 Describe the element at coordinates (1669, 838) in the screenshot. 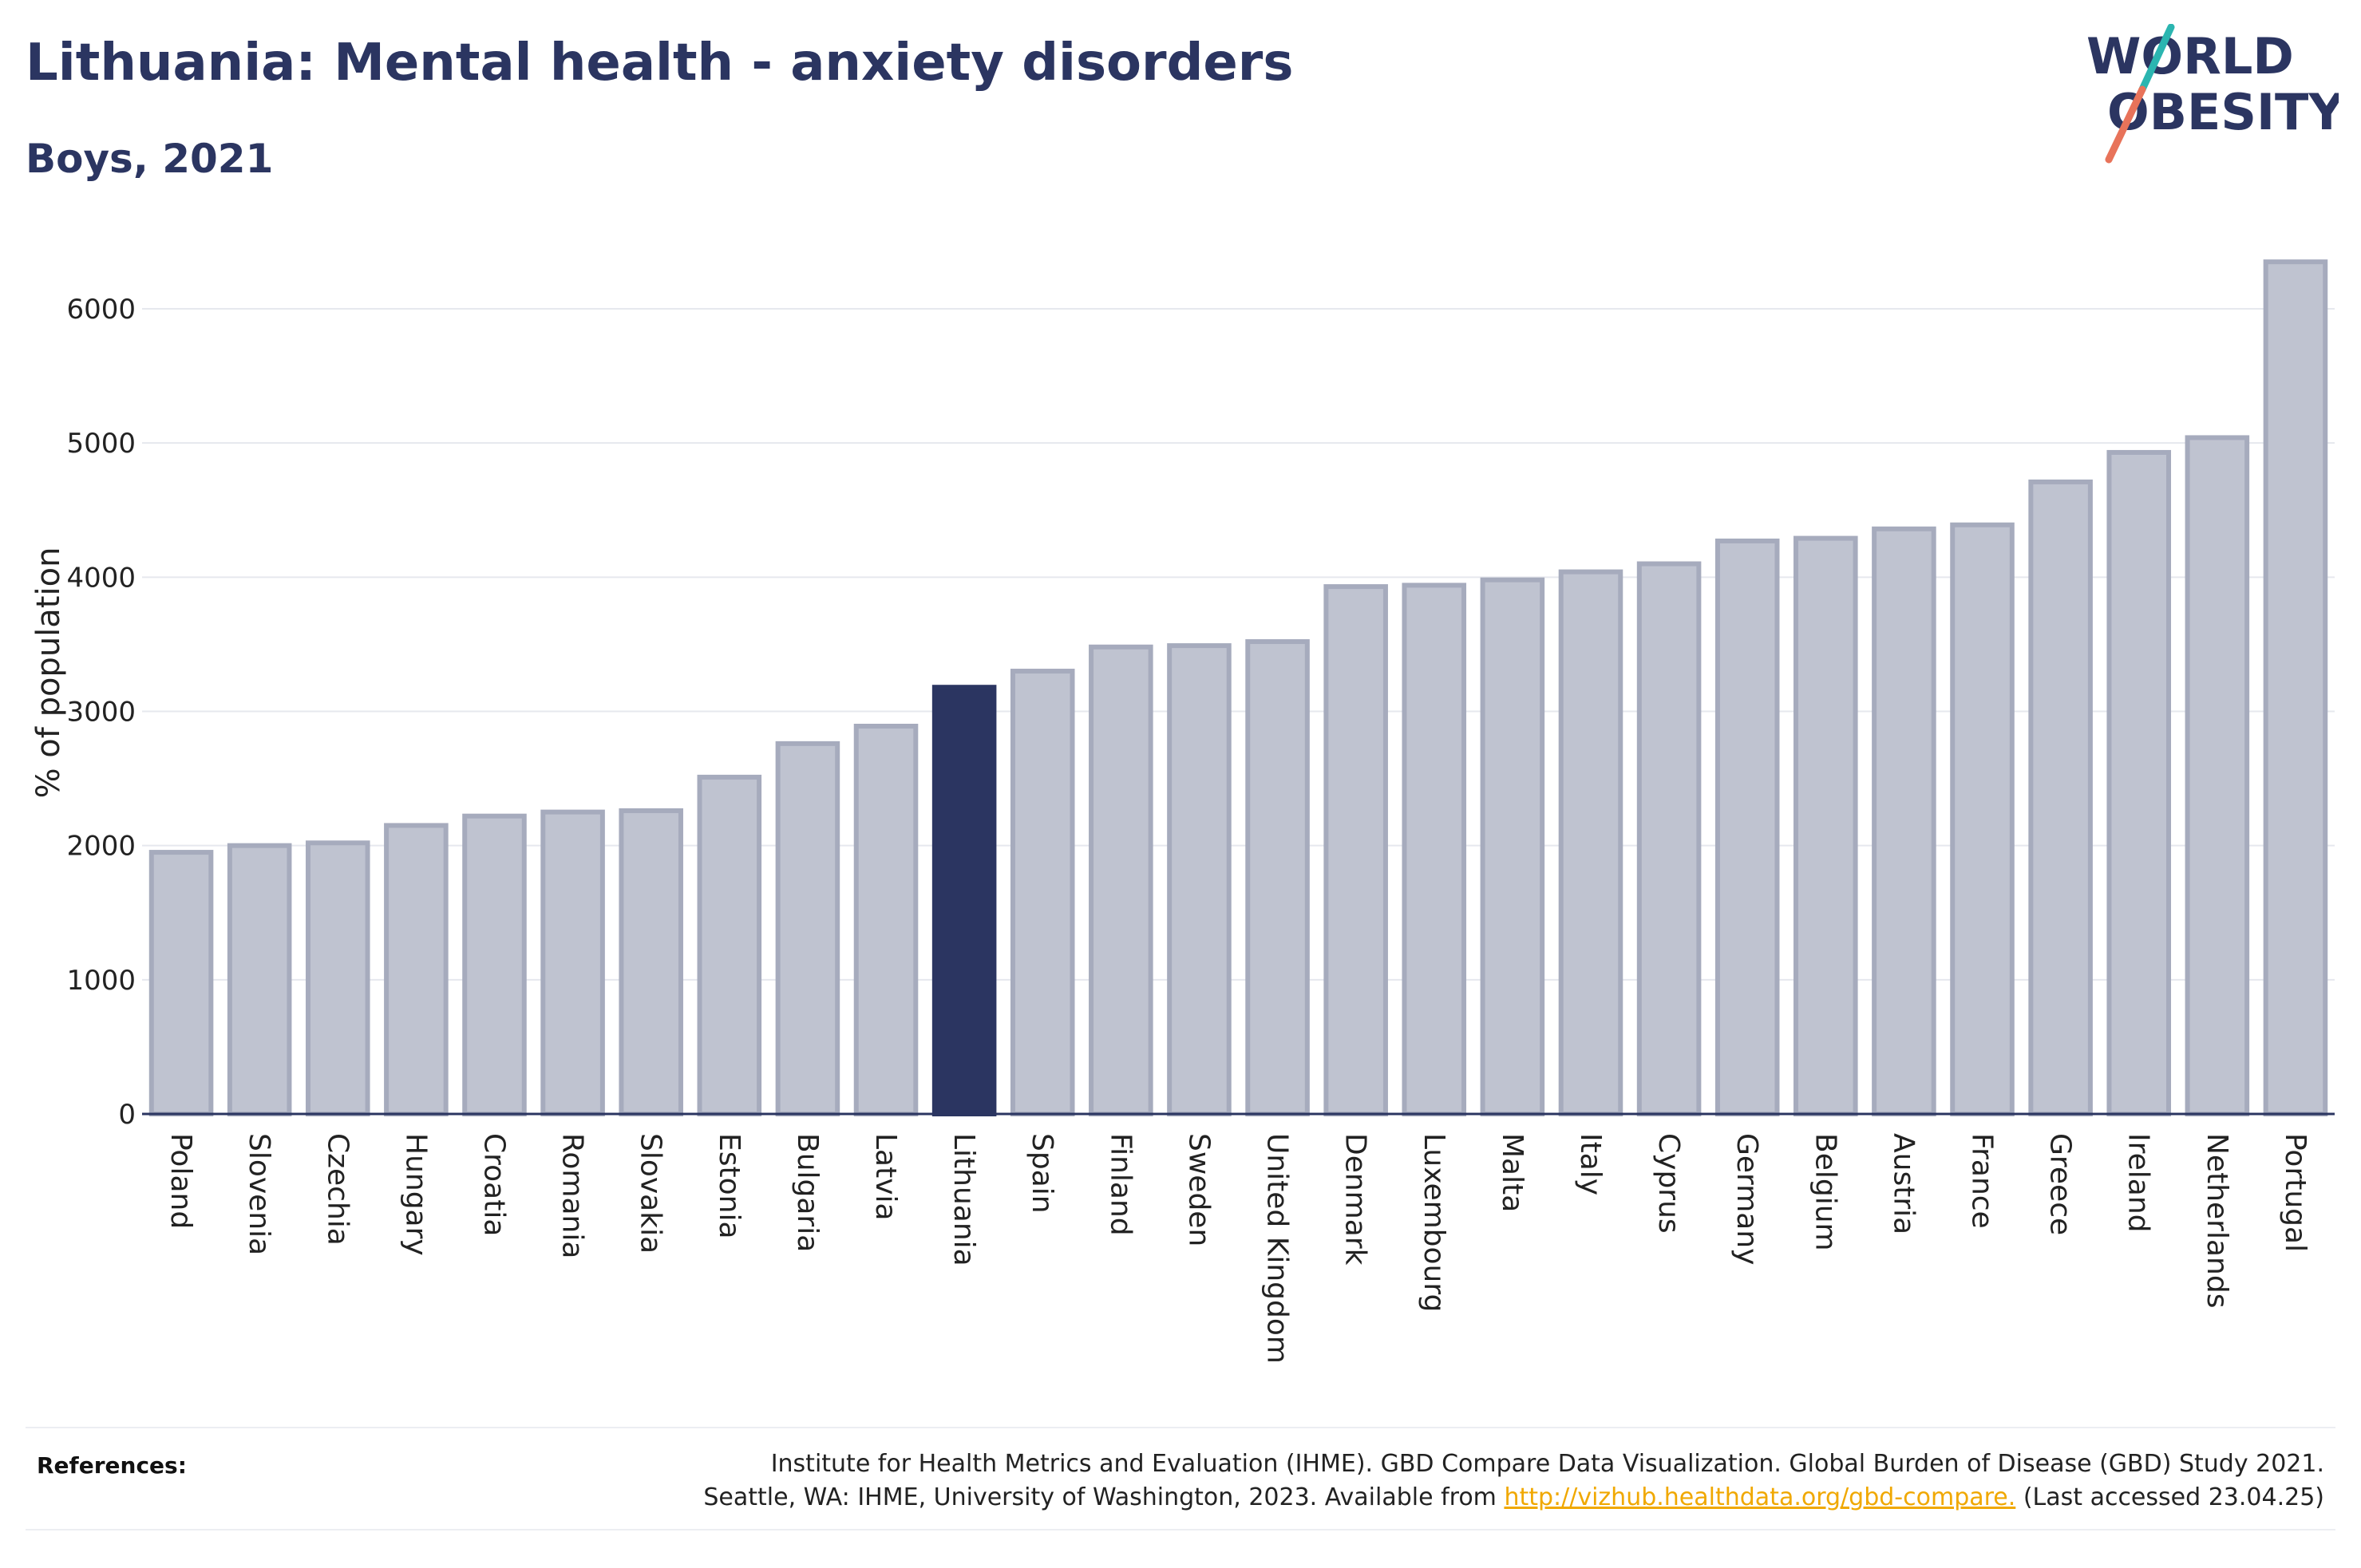

I see `bar-cyprus` at that location.